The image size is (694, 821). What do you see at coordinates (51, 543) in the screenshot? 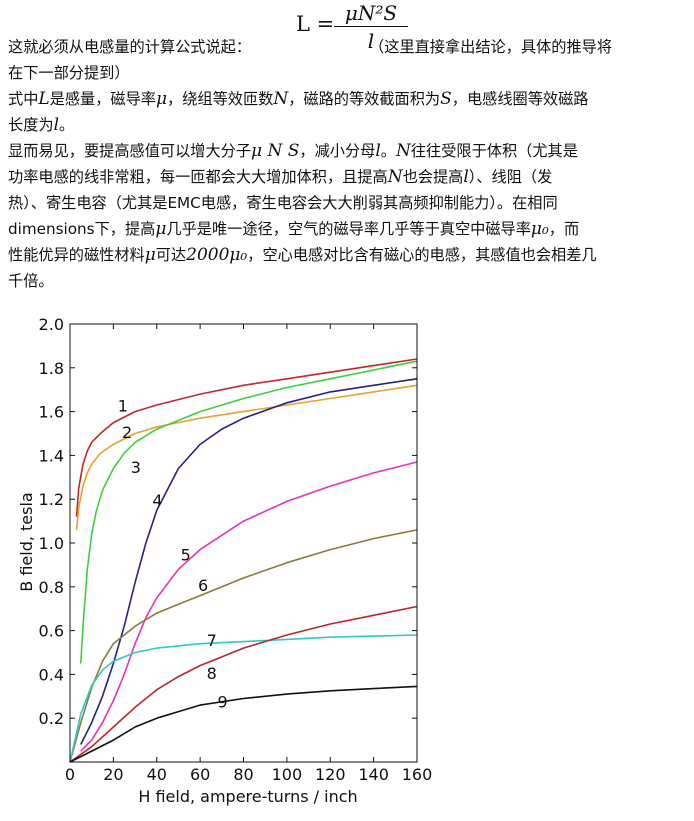
I see `y-tick-label: 1.0` at bounding box center [51, 543].